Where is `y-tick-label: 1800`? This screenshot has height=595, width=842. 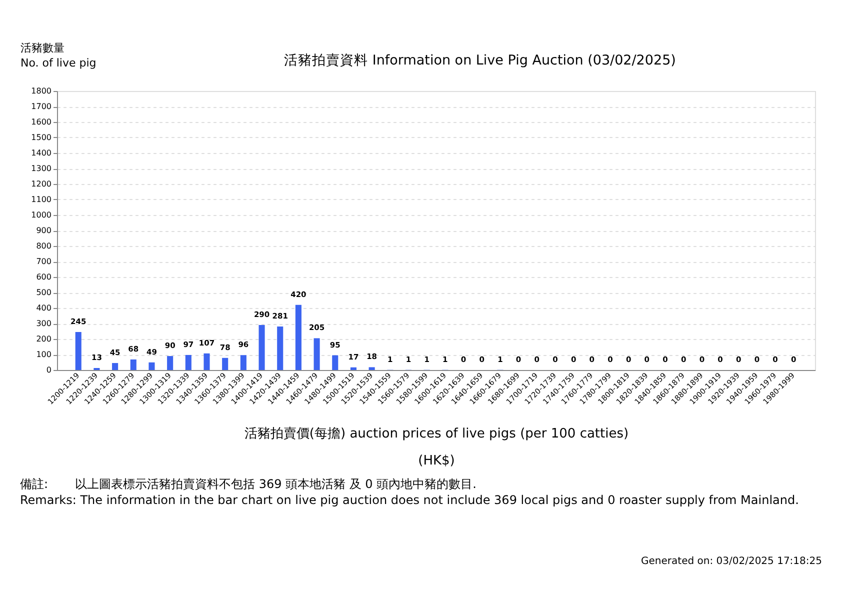 y-tick-label: 1800 is located at coordinates (41, 91).